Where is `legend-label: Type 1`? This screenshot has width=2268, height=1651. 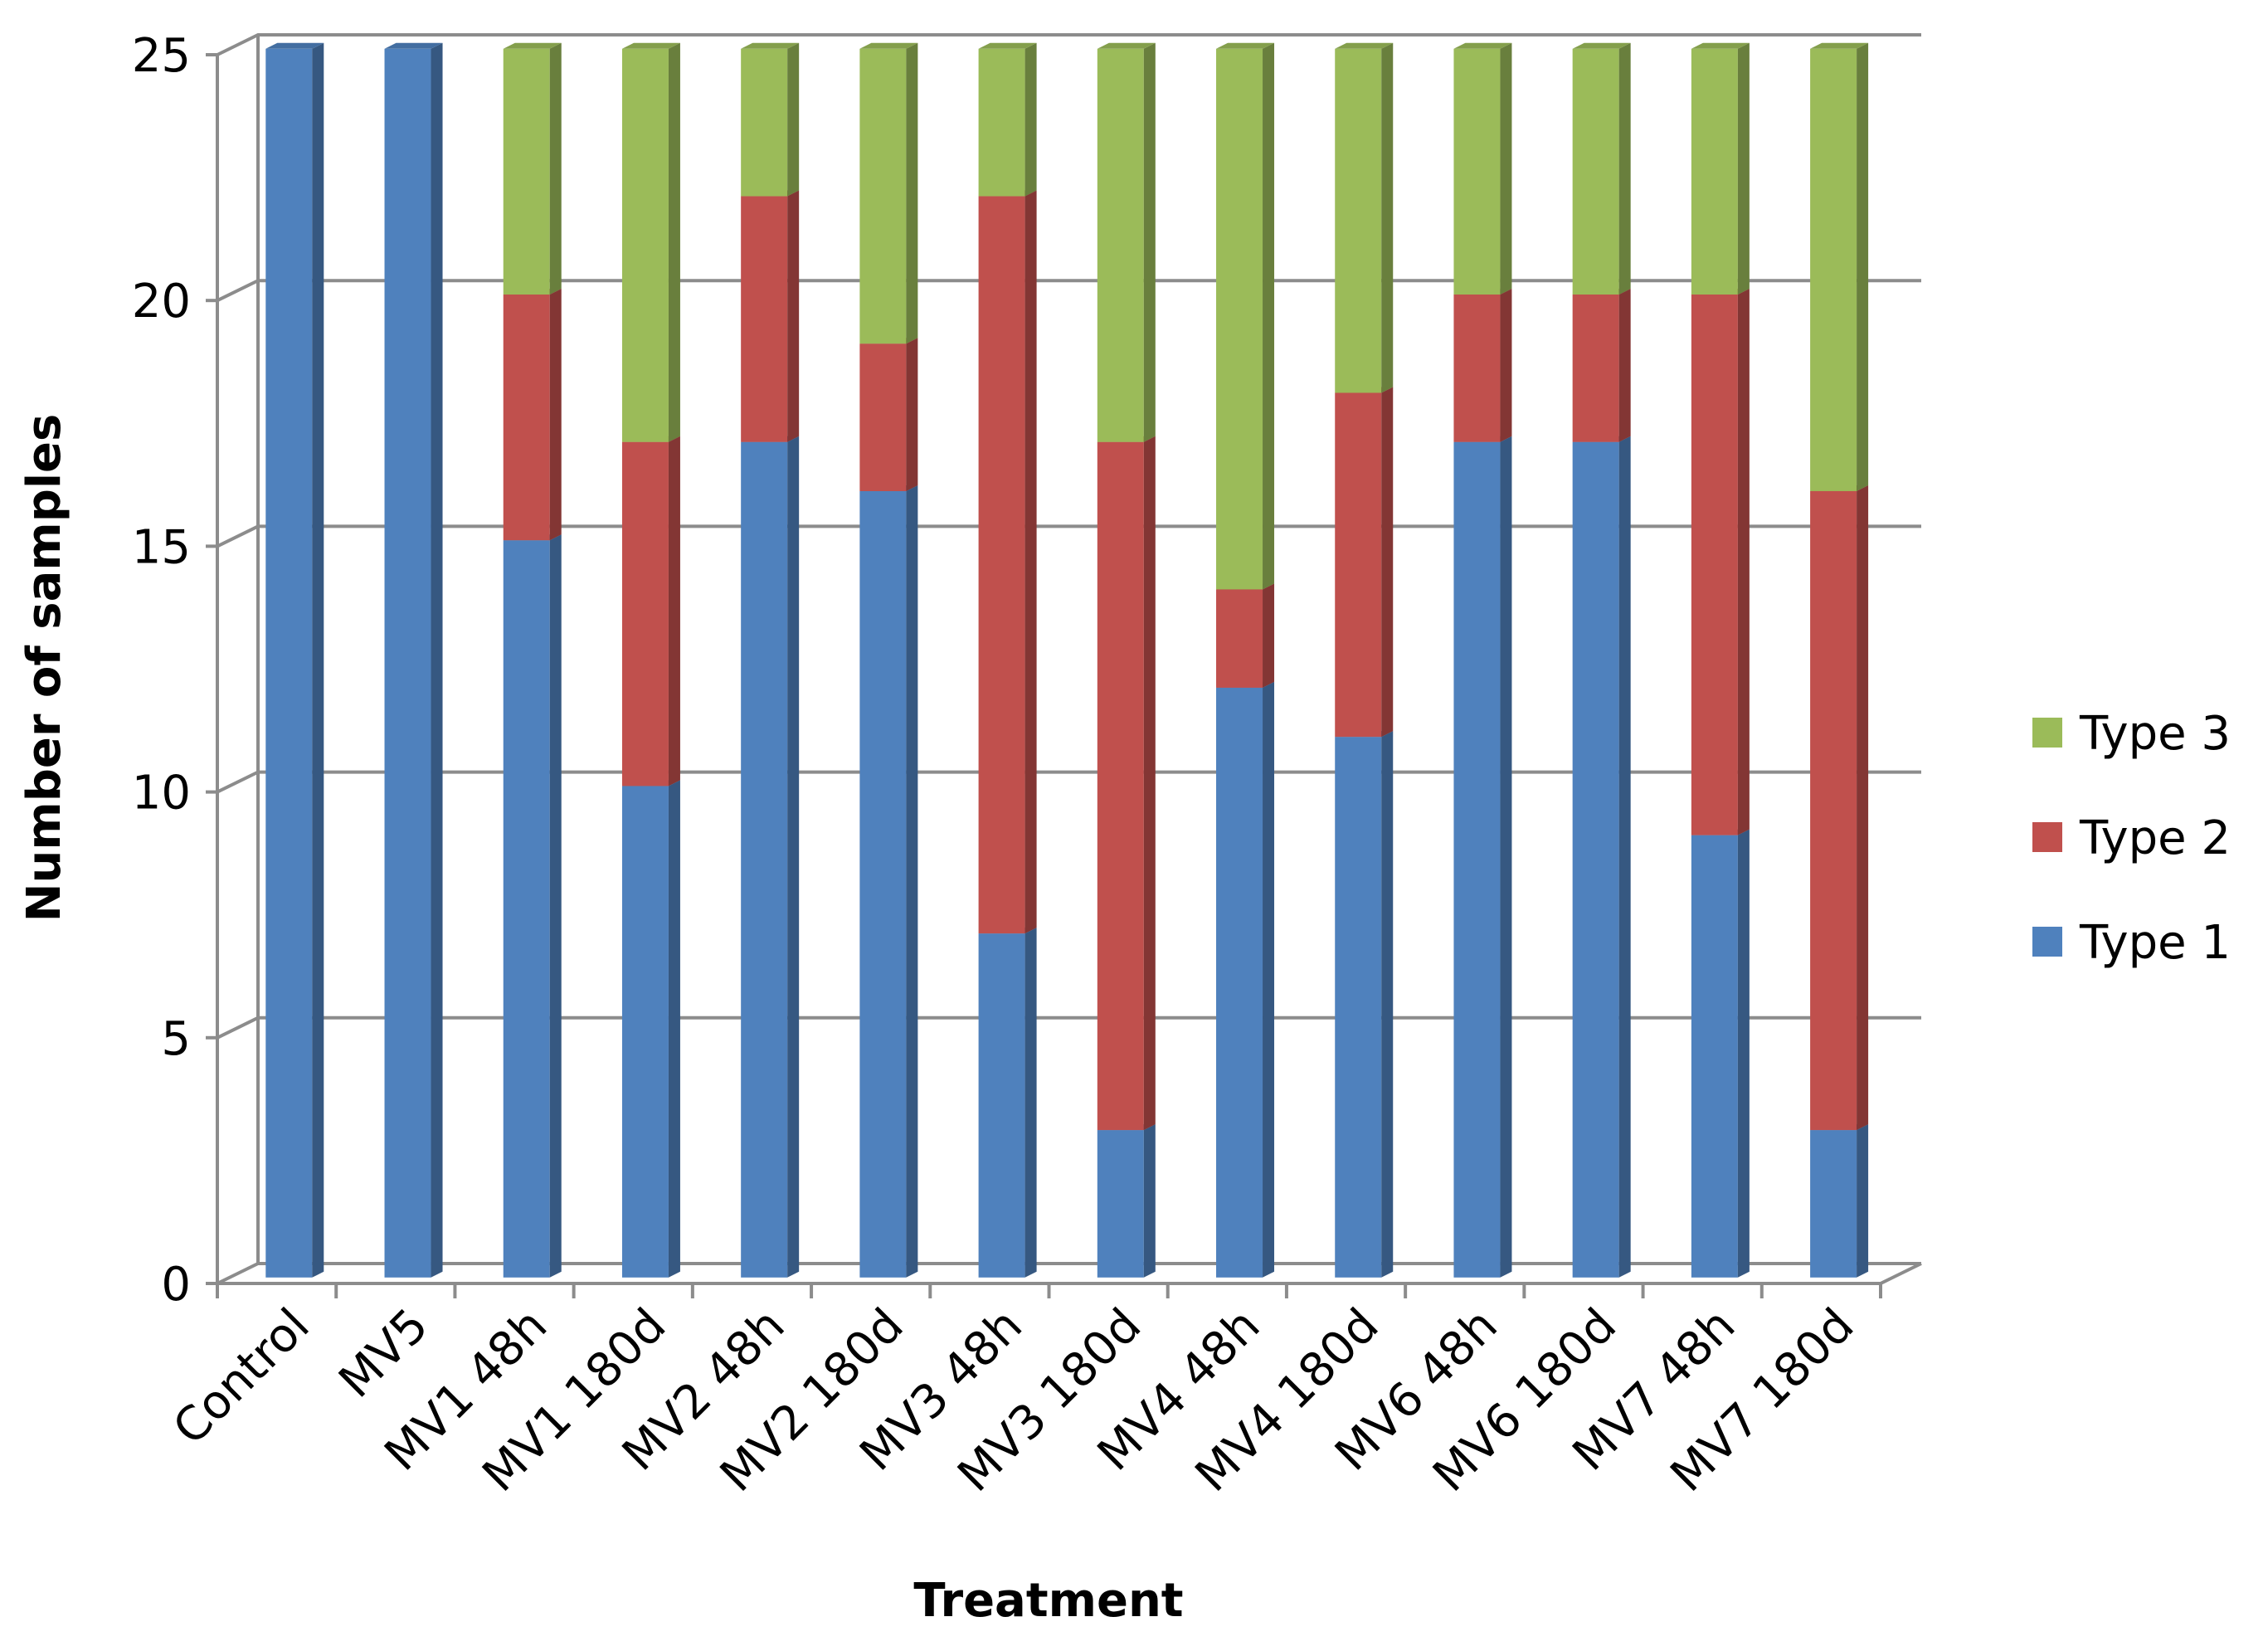 legend-label: Type 1 is located at coordinates (2155, 943).